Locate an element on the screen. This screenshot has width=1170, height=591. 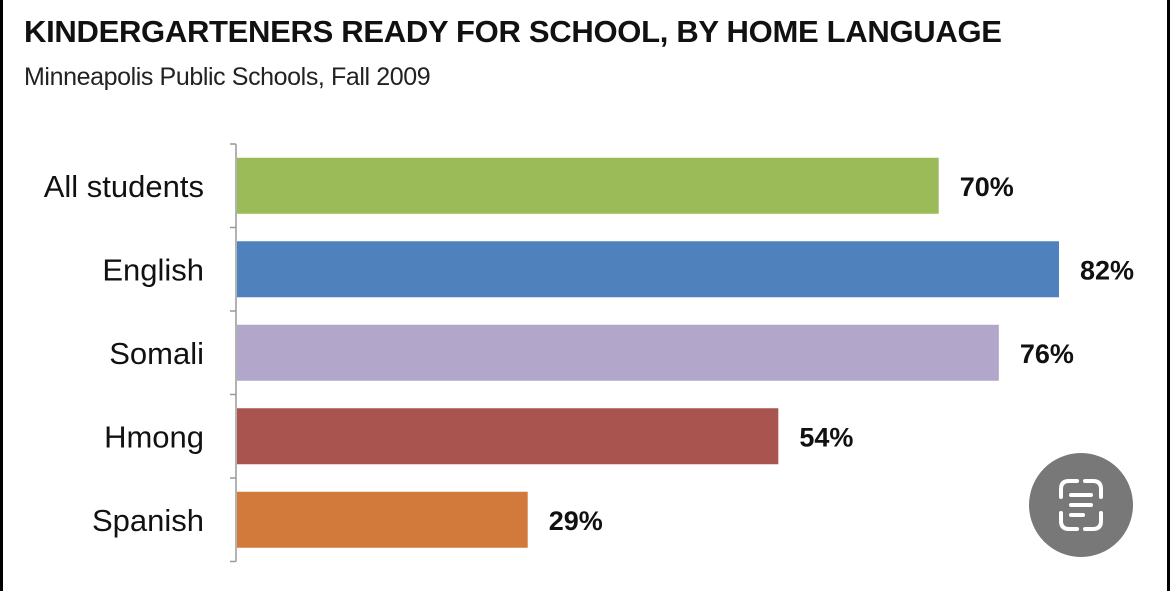
value-label: 54% is located at coordinates (826, 437).